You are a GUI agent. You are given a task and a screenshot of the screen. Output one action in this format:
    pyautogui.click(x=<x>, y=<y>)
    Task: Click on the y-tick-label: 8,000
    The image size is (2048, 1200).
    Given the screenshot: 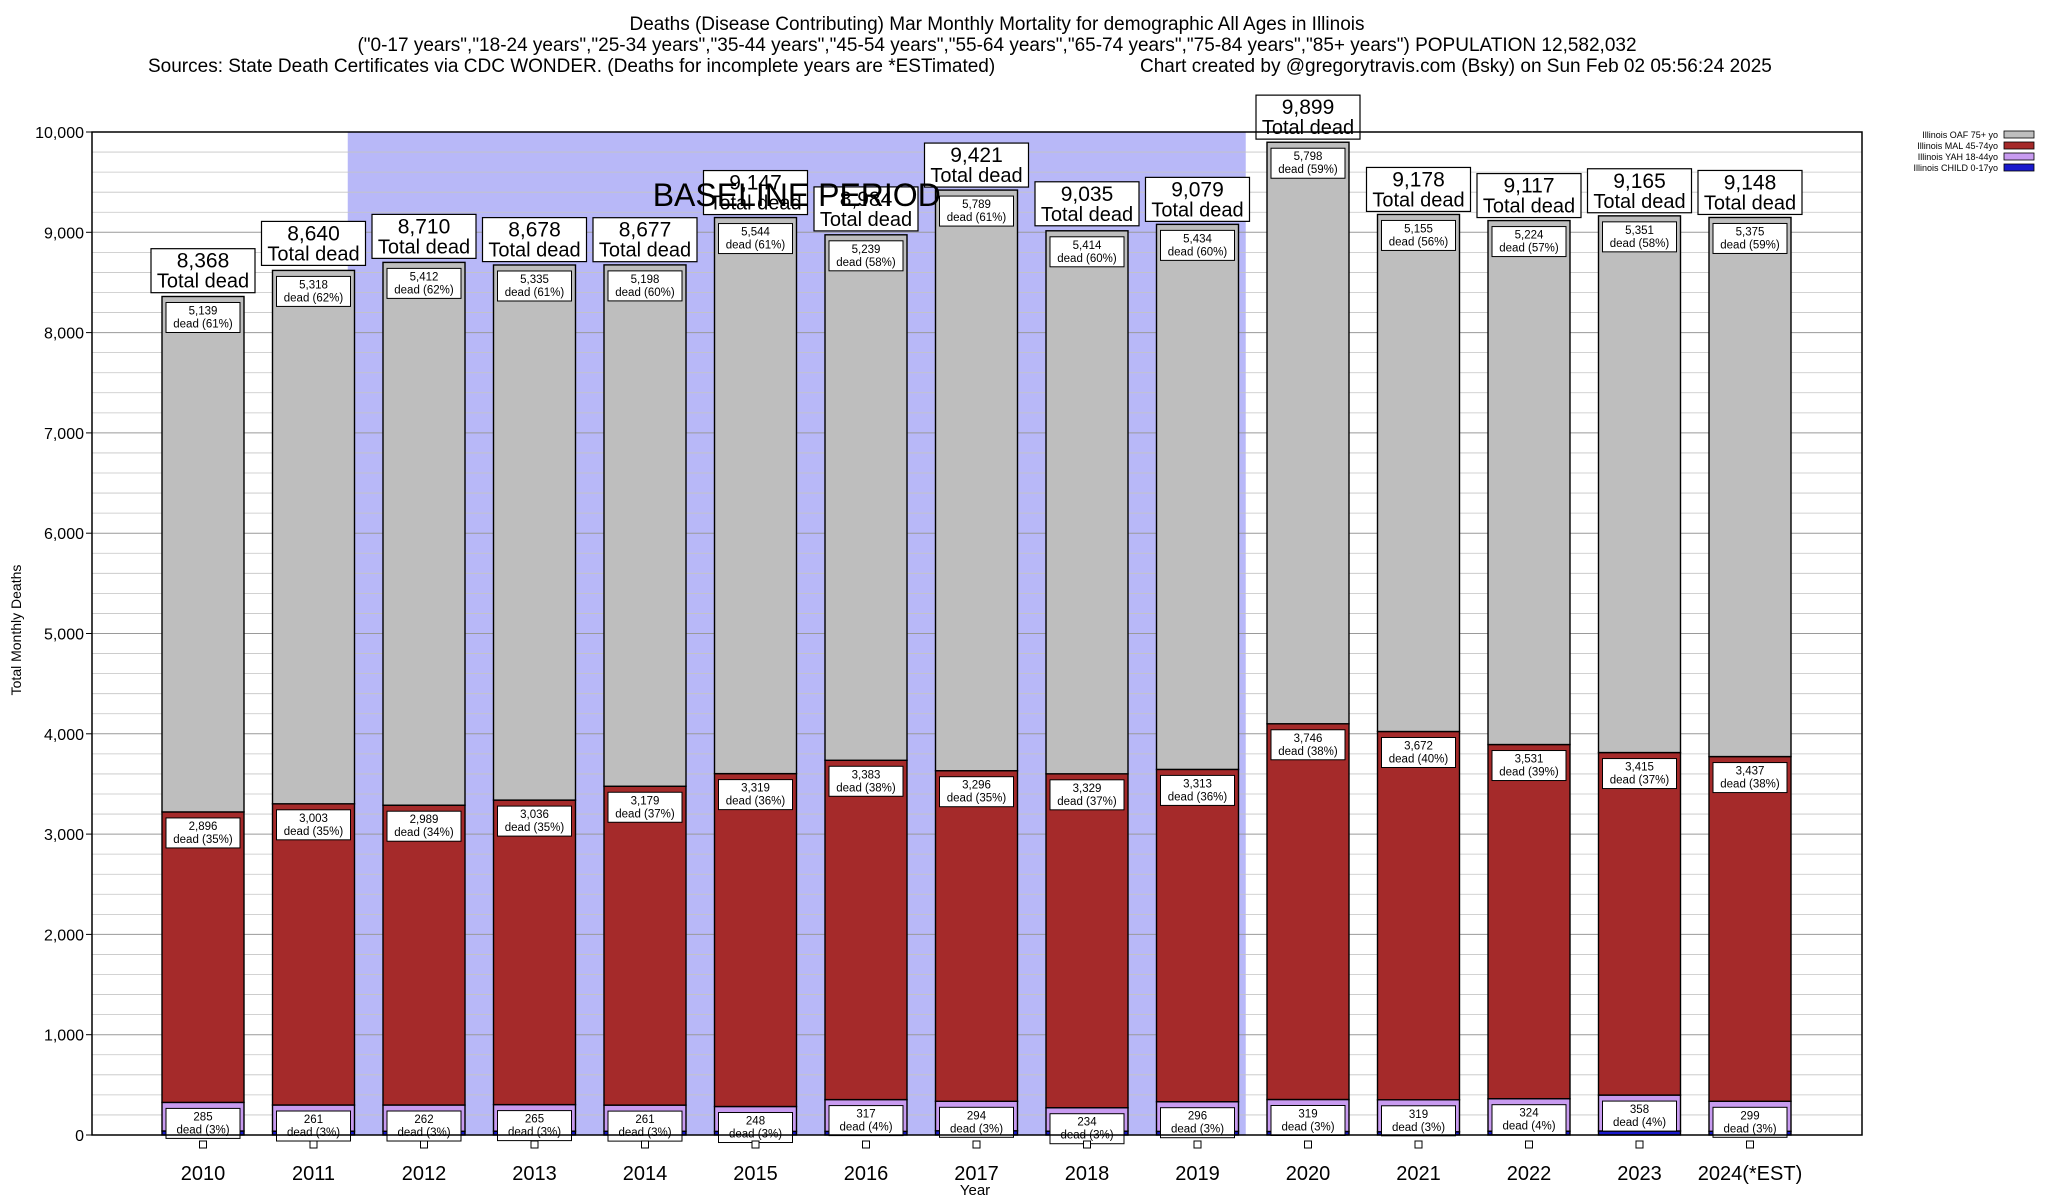 What is the action you would take?
    pyautogui.click(x=64, y=334)
    